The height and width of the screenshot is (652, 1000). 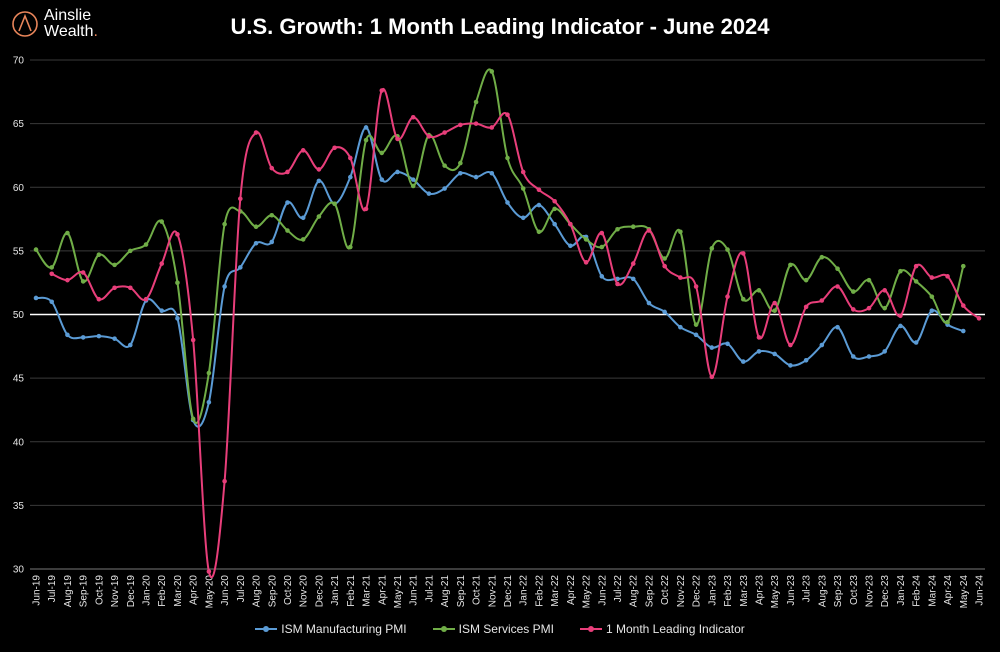 What do you see at coordinates (665, 590) in the screenshot?
I see `x-tick-label: Oct-22` at bounding box center [665, 590].